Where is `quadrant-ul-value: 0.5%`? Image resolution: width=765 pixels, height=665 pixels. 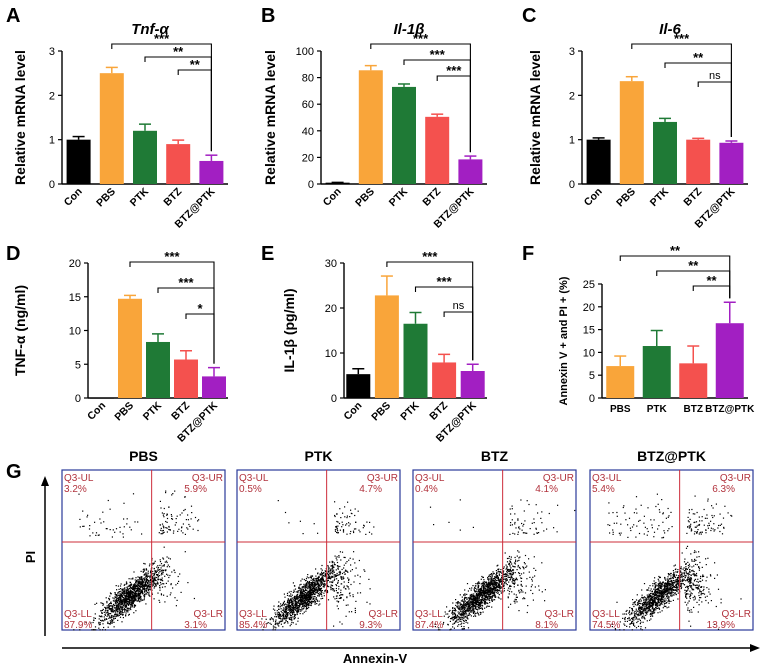
quadrant-ul-value: 0.5% is located at coordinates (250, 489).